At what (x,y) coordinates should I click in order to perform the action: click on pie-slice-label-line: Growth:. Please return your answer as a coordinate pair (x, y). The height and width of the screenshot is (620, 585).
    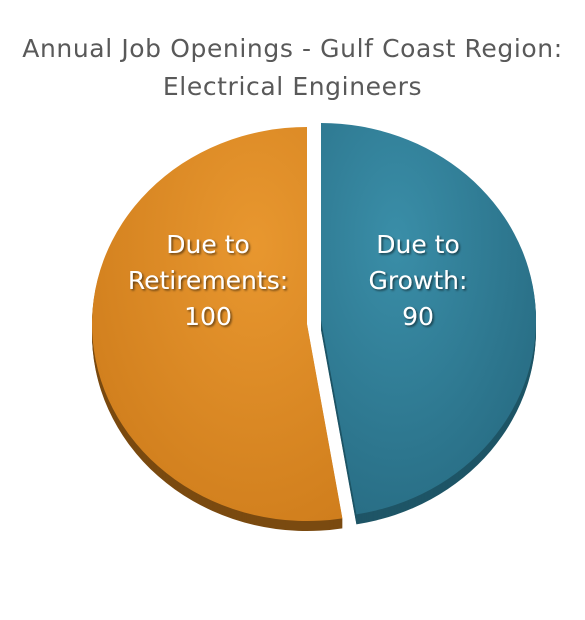
    Looking at the image, I should click on (418, 280).